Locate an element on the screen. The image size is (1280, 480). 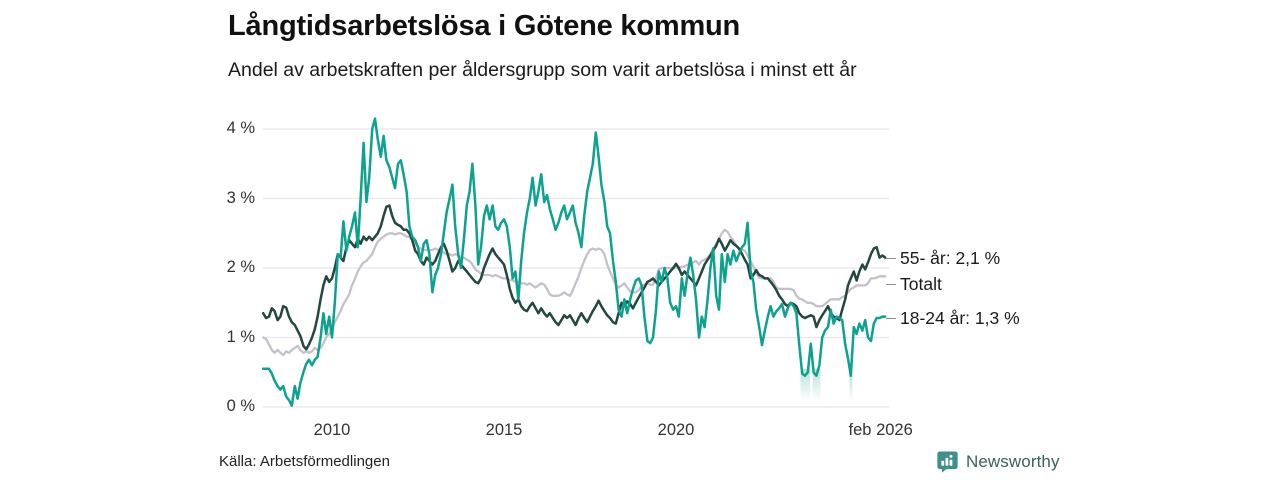
legend-item-55-r: 55- år: 2,1 % is located at coordinates (943, 258).